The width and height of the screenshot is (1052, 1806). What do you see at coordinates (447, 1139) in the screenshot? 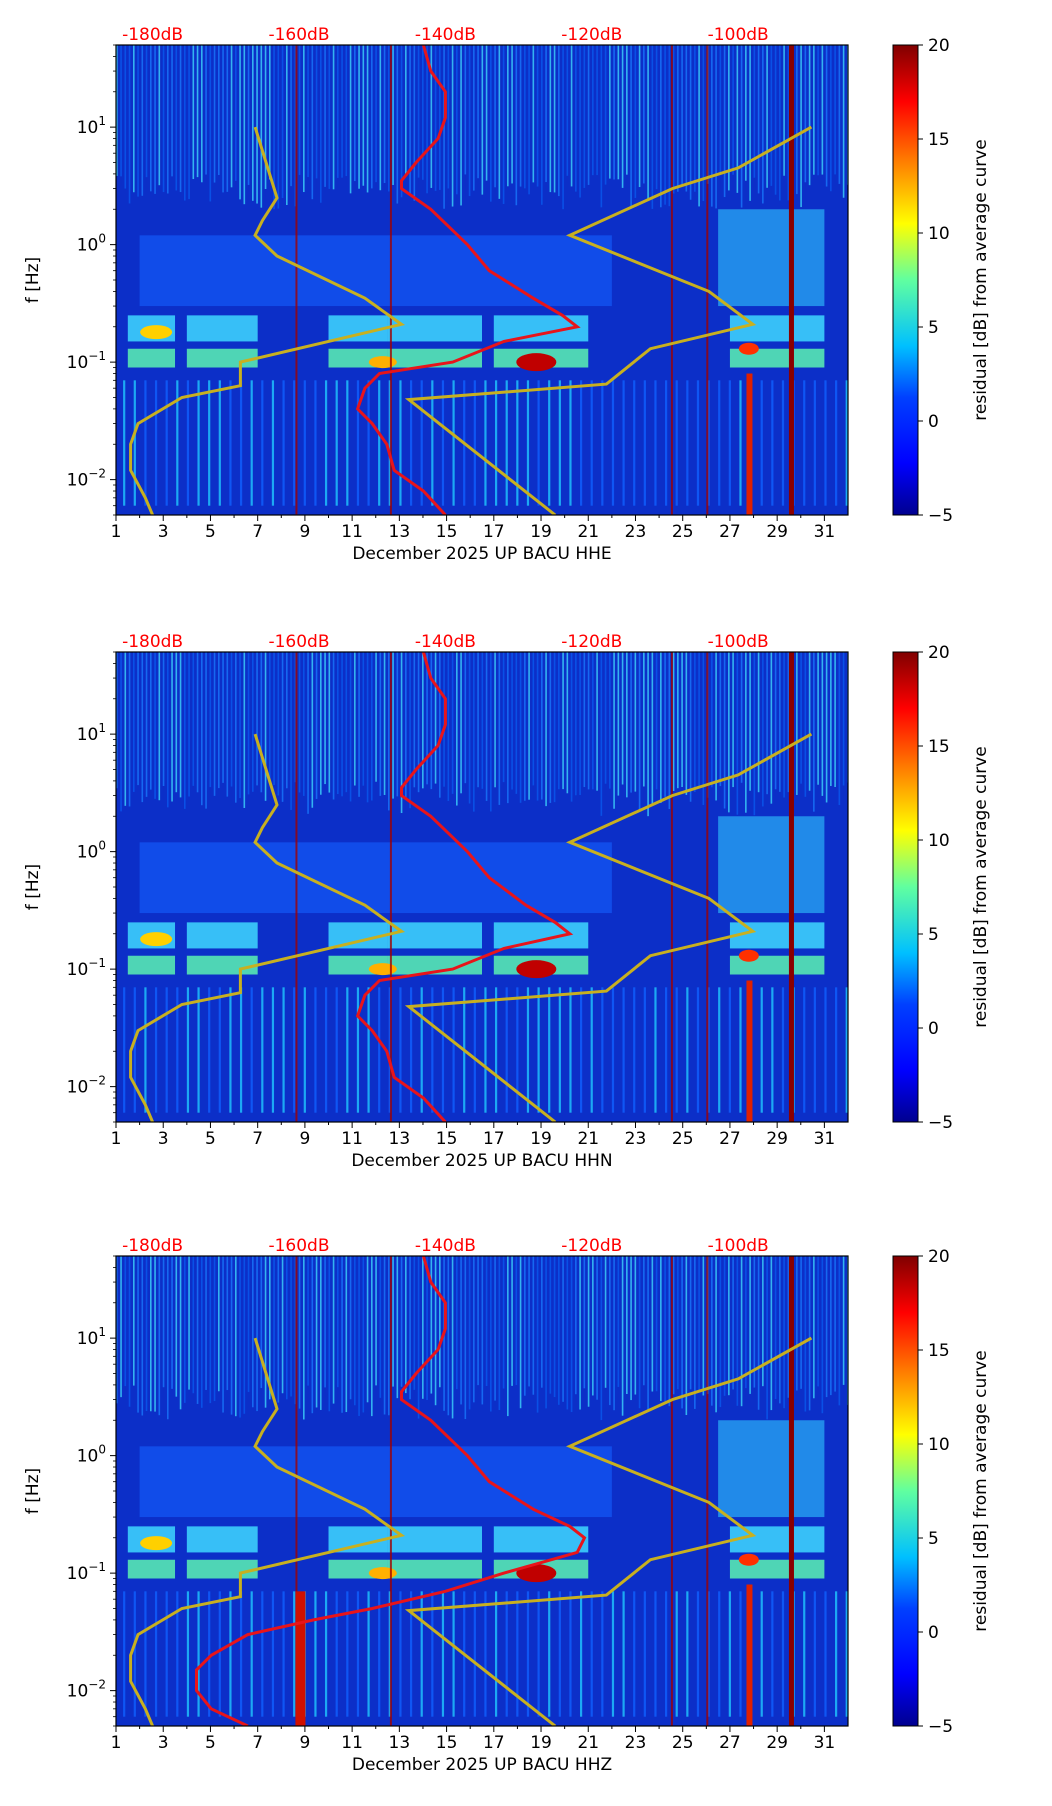
I see `x-tick-label: 15` at bounding box center [447, 1139].